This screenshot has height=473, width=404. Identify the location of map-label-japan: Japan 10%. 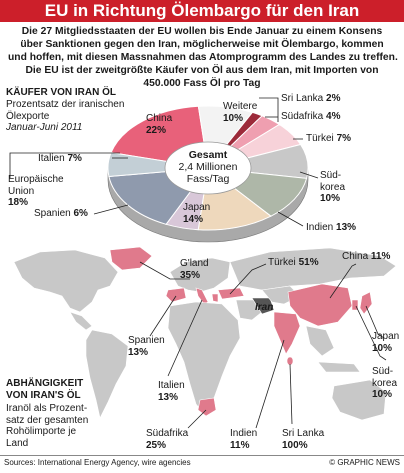
(386, 342).